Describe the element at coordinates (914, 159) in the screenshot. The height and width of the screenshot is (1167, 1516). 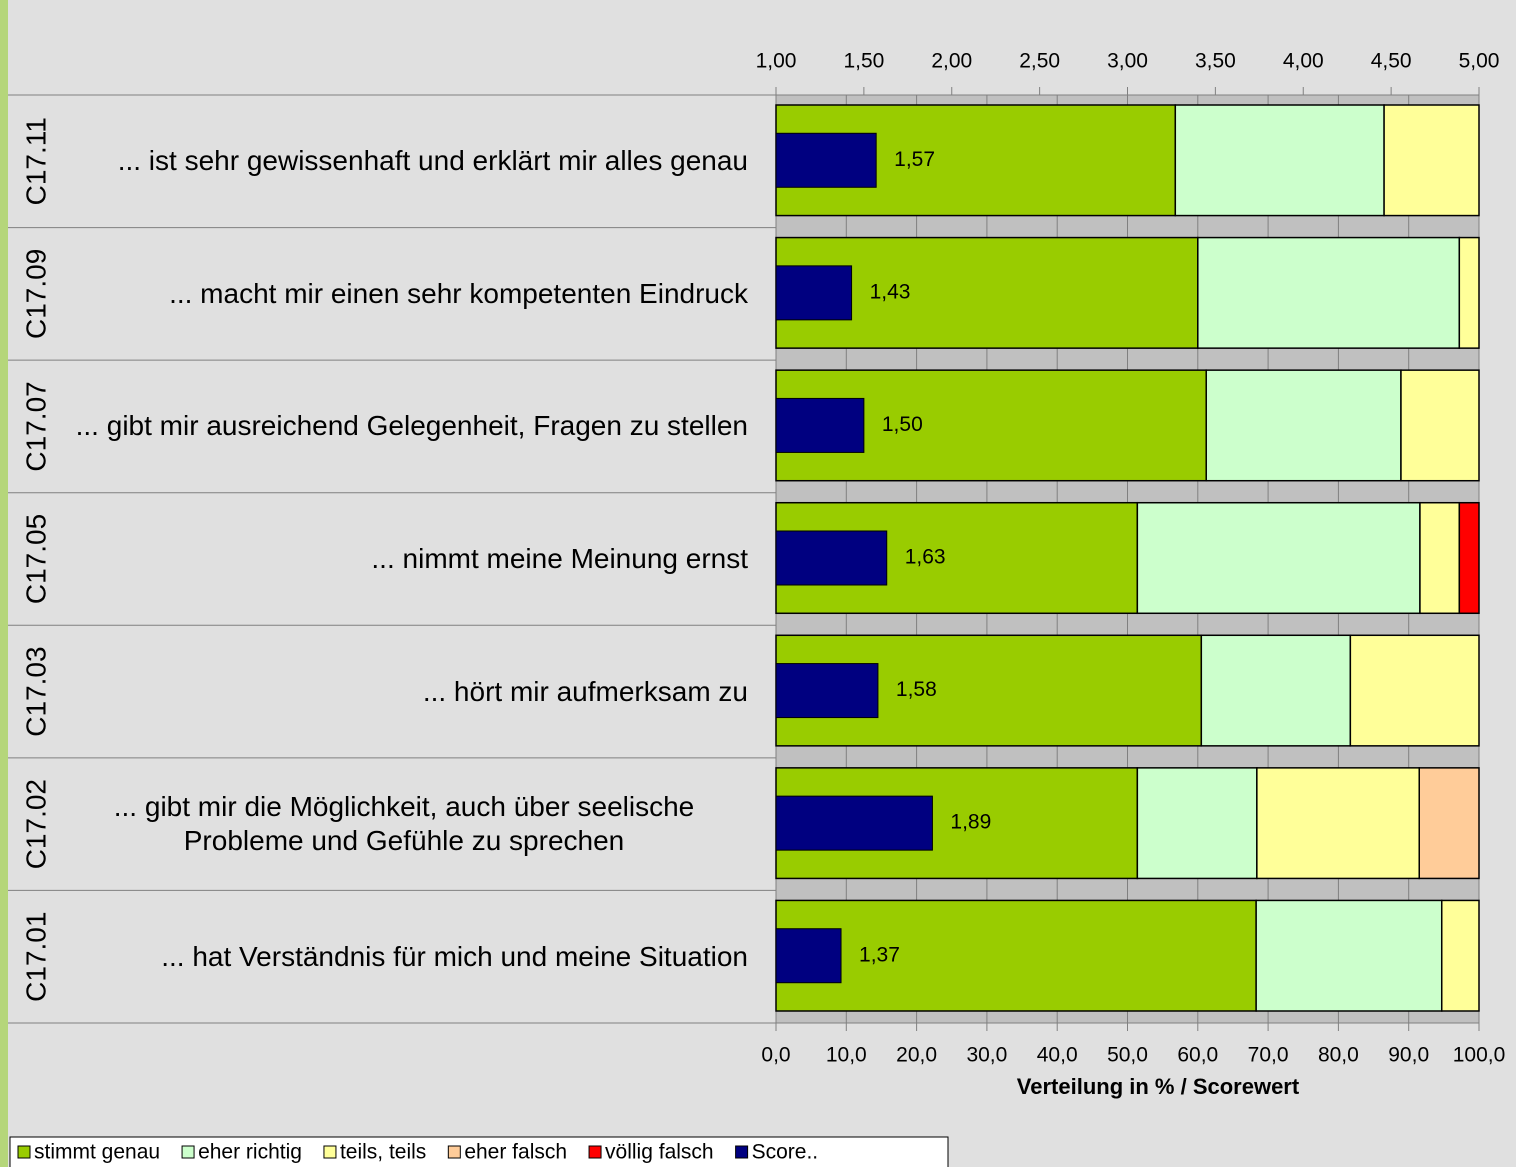
I see `score-label: 1,57` at that location.